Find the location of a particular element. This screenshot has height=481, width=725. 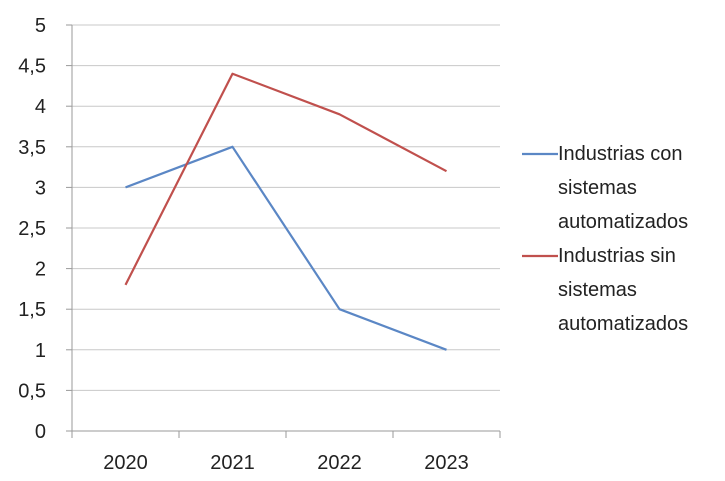

y-tick-label: 2 is located at coordinates (40, 270).